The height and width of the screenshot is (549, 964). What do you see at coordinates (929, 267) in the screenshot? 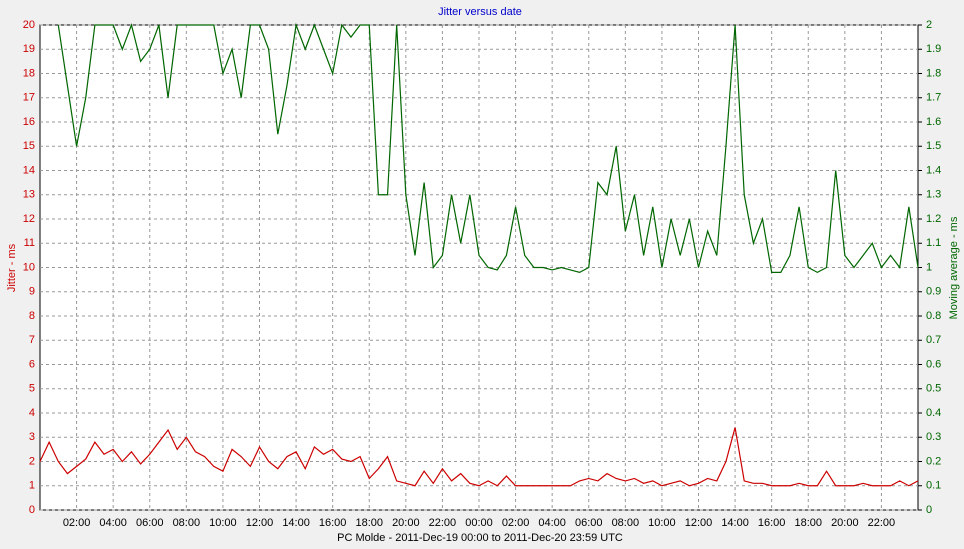
I see `y2-tick-label: 1` at bounding box center [929, 267].